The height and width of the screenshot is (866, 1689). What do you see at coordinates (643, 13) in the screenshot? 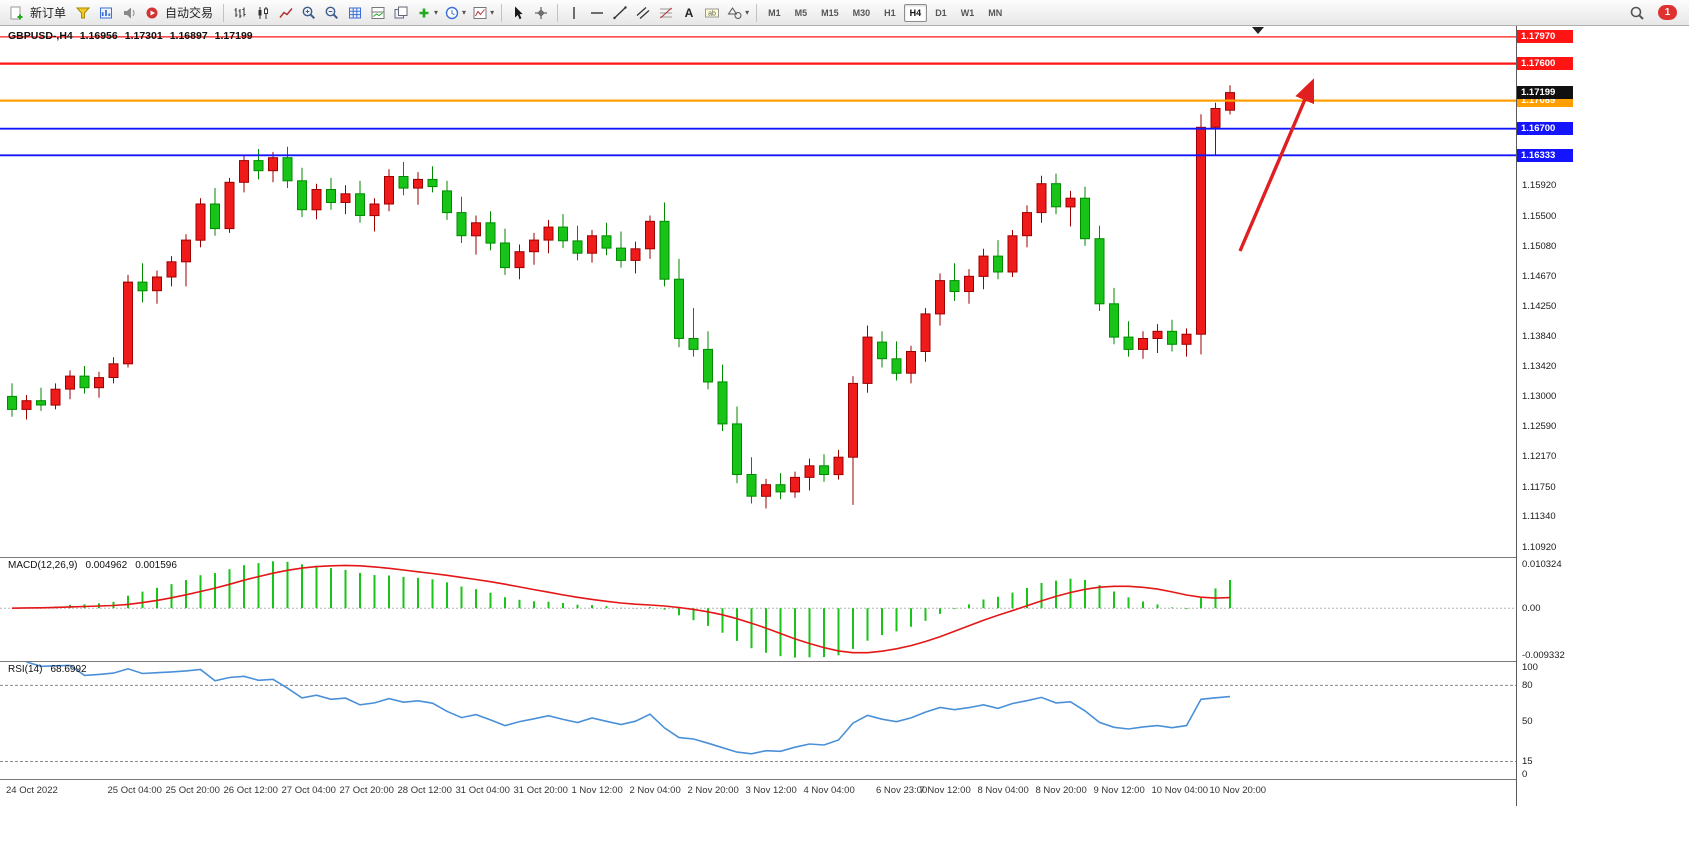
I see `channel-tool-icon` at bounding box center [643, 13].